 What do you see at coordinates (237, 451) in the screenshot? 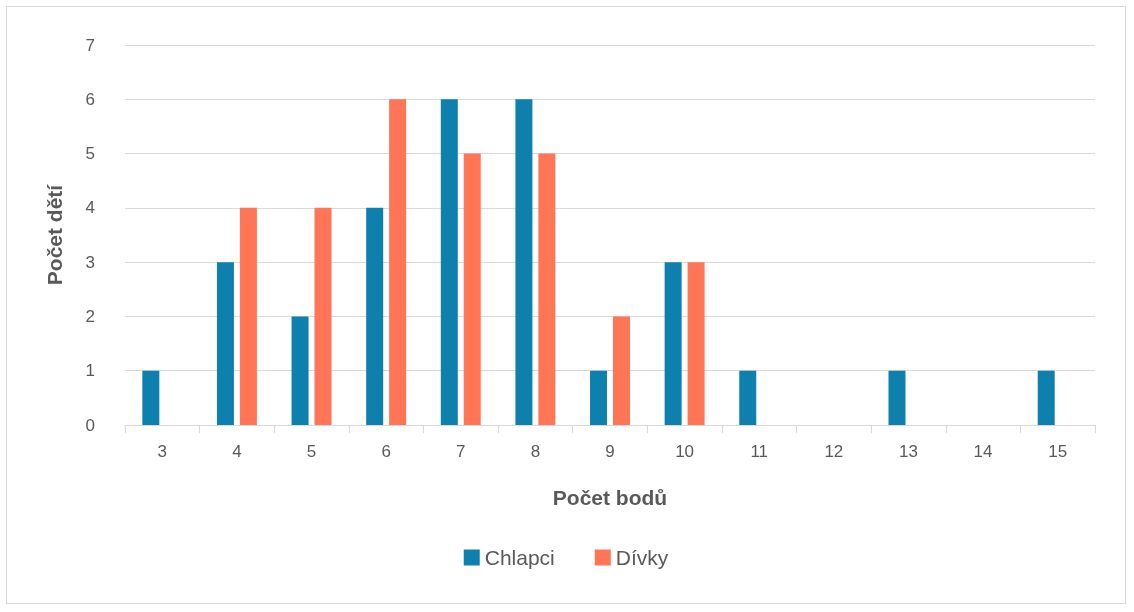
I see `x-tick-label: 4` at bounding box center [237, 451].